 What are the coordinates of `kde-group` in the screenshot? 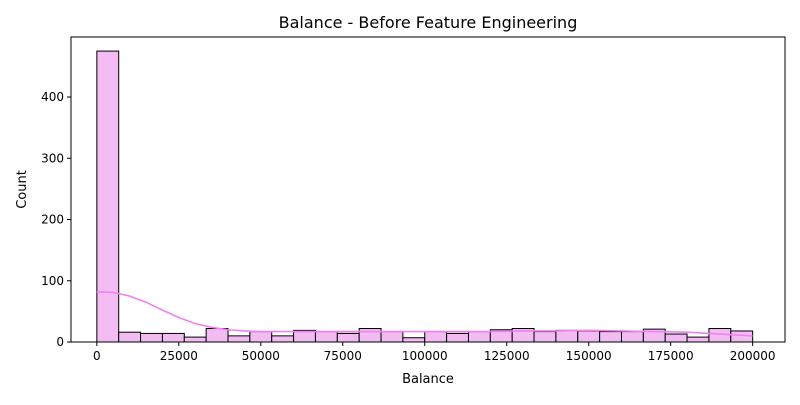 It's located at (424, 313).